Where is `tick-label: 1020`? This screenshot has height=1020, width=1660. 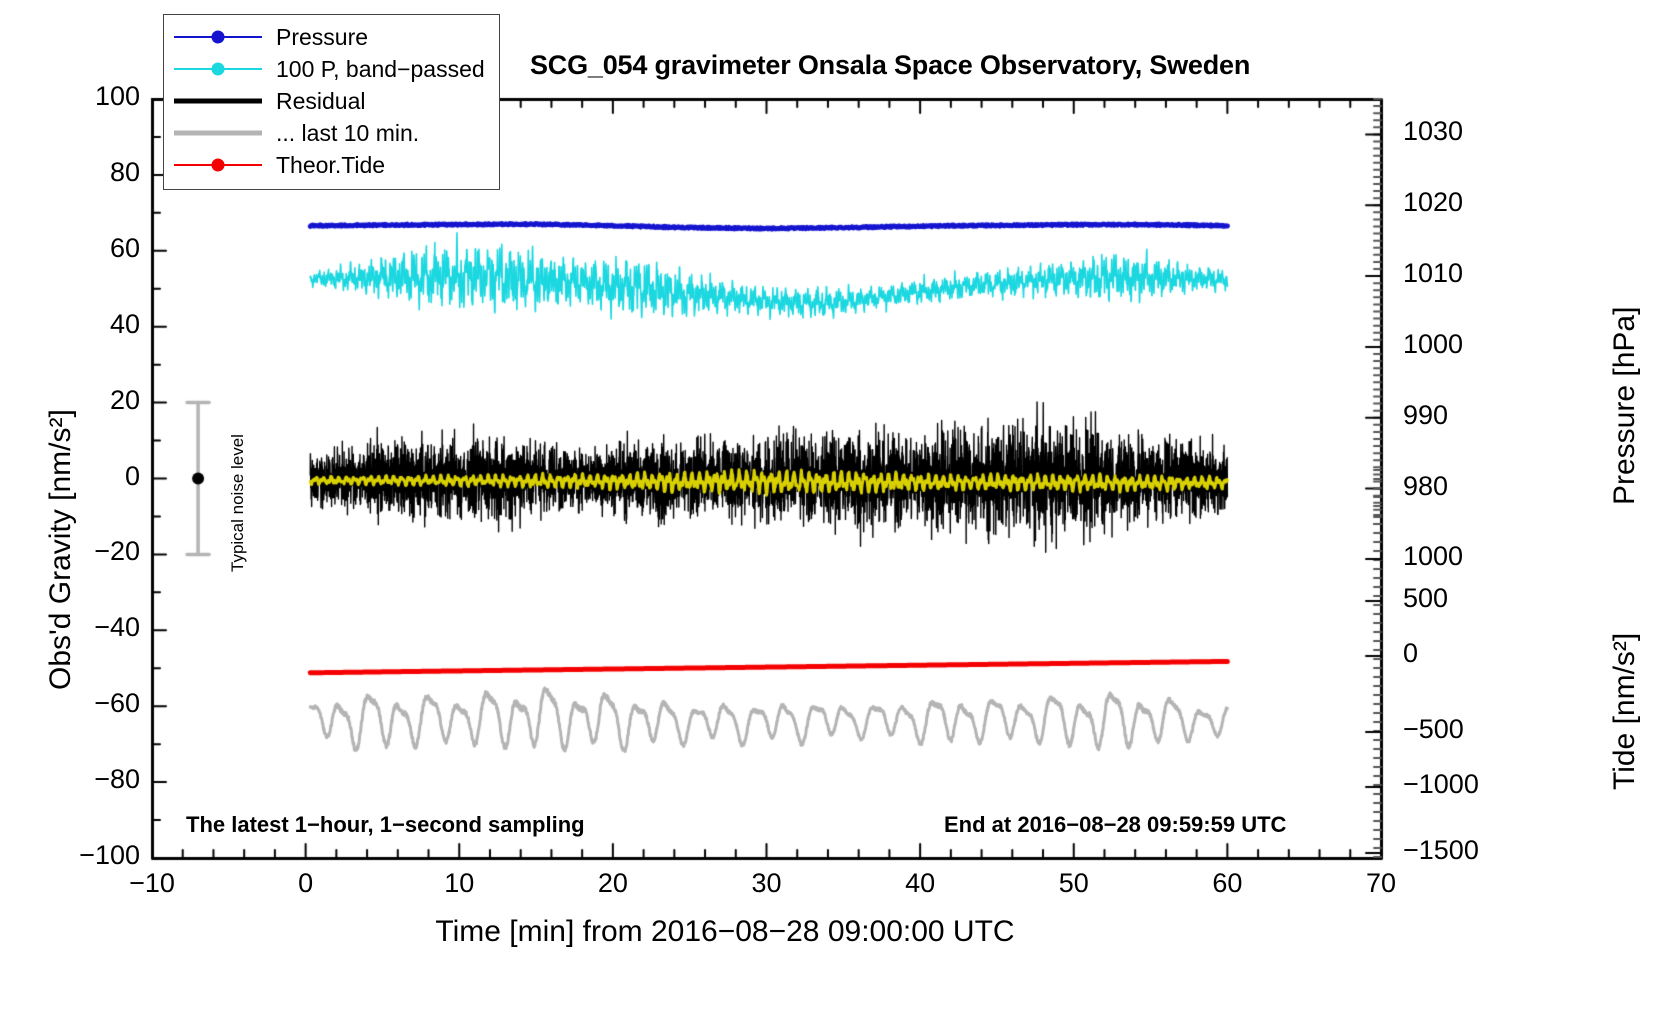 tick-label: 1020 is located at coordinates (1433, 202).